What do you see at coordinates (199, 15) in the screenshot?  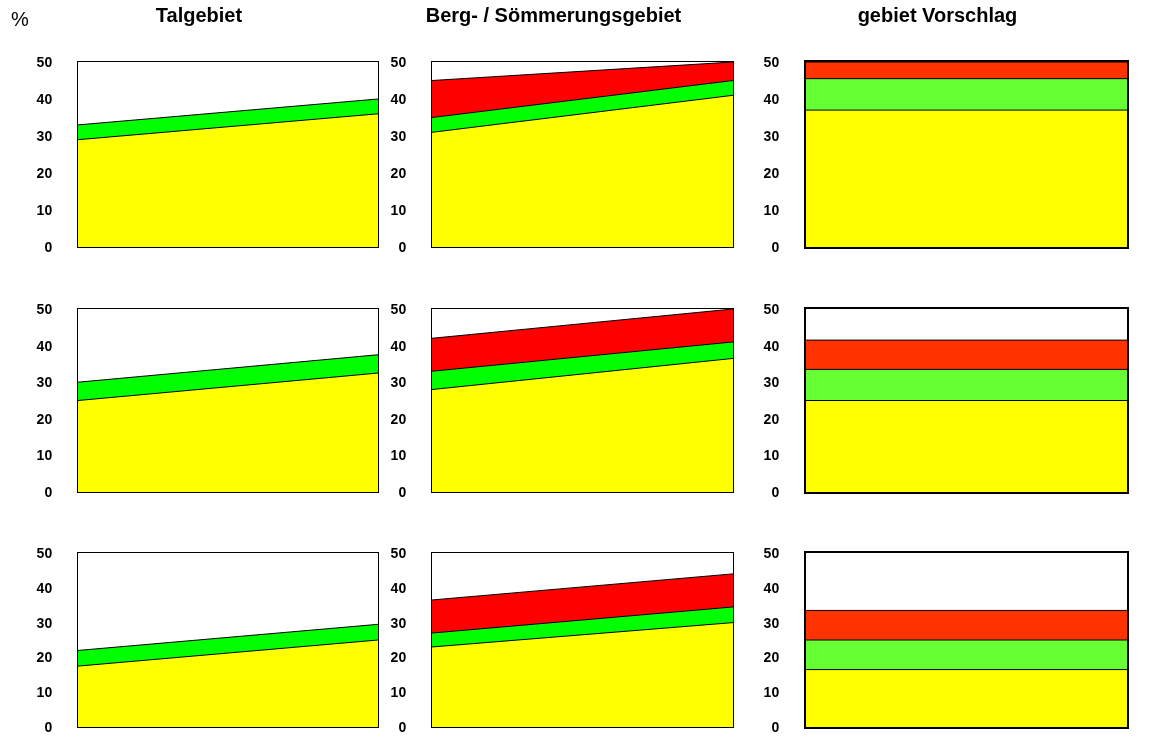 I see `chart-title: Talgebiet` at bounding box center [199, 15].